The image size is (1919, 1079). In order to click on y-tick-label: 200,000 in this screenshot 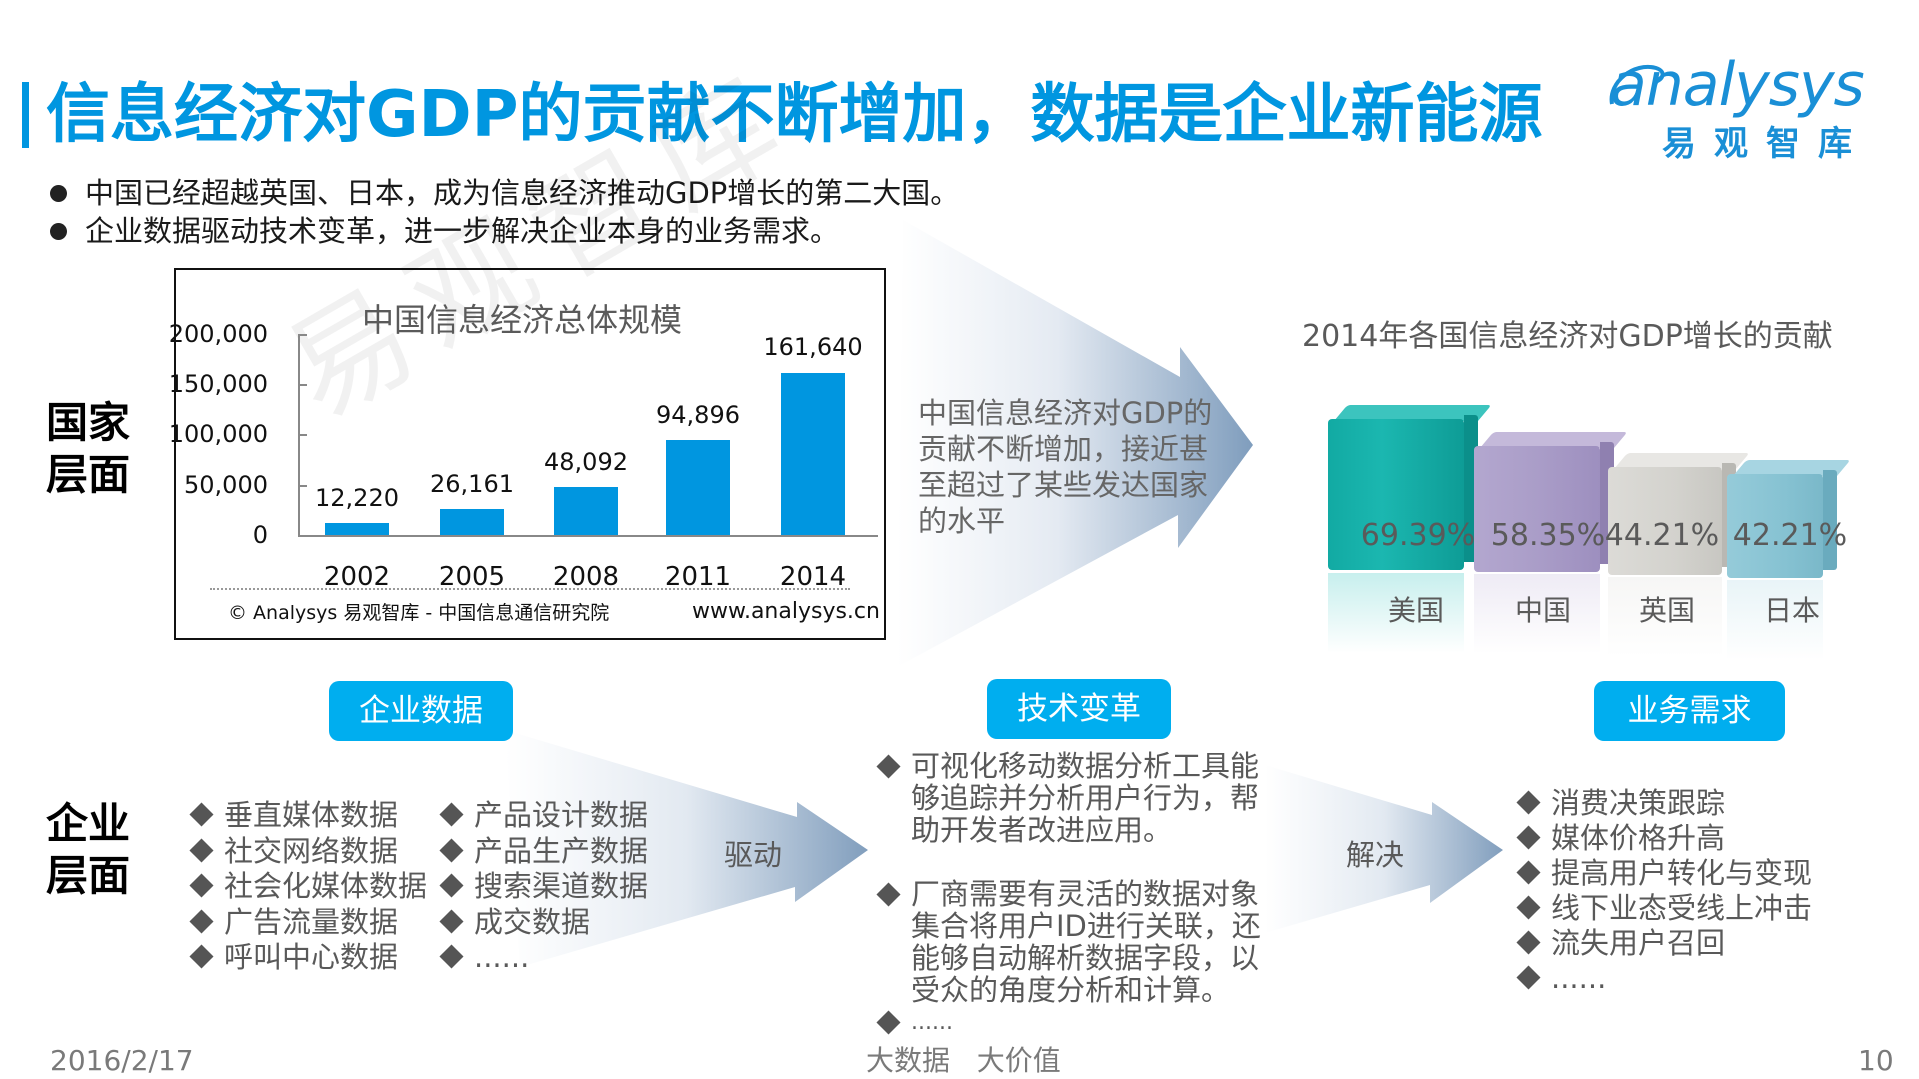, I will do `click(218, 334)`.